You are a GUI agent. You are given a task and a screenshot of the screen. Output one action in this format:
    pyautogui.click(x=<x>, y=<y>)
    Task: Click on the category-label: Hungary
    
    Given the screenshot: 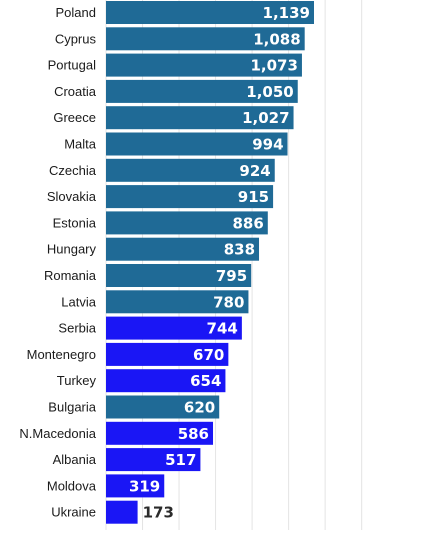 What is the action you would take?
    pyautogui.click(x=72, y=249)
    